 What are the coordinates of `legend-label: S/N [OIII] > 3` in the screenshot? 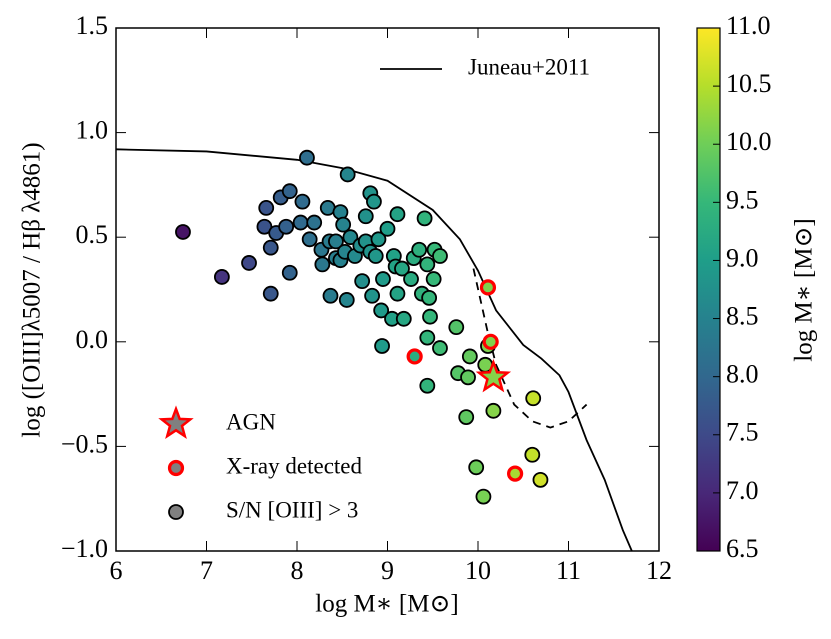 It's located at (292, 509).